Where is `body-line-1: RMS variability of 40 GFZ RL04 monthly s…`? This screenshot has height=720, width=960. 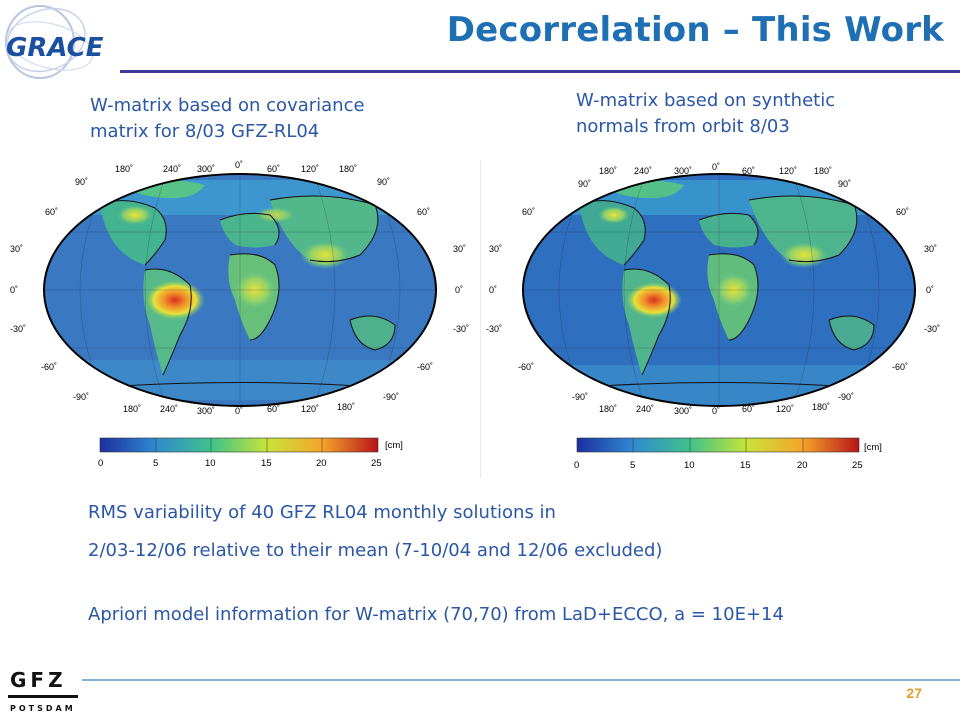
body-line-1: RMS variability of 40 GFZ RL04 monthly s… is located at coordinates (322, 512).